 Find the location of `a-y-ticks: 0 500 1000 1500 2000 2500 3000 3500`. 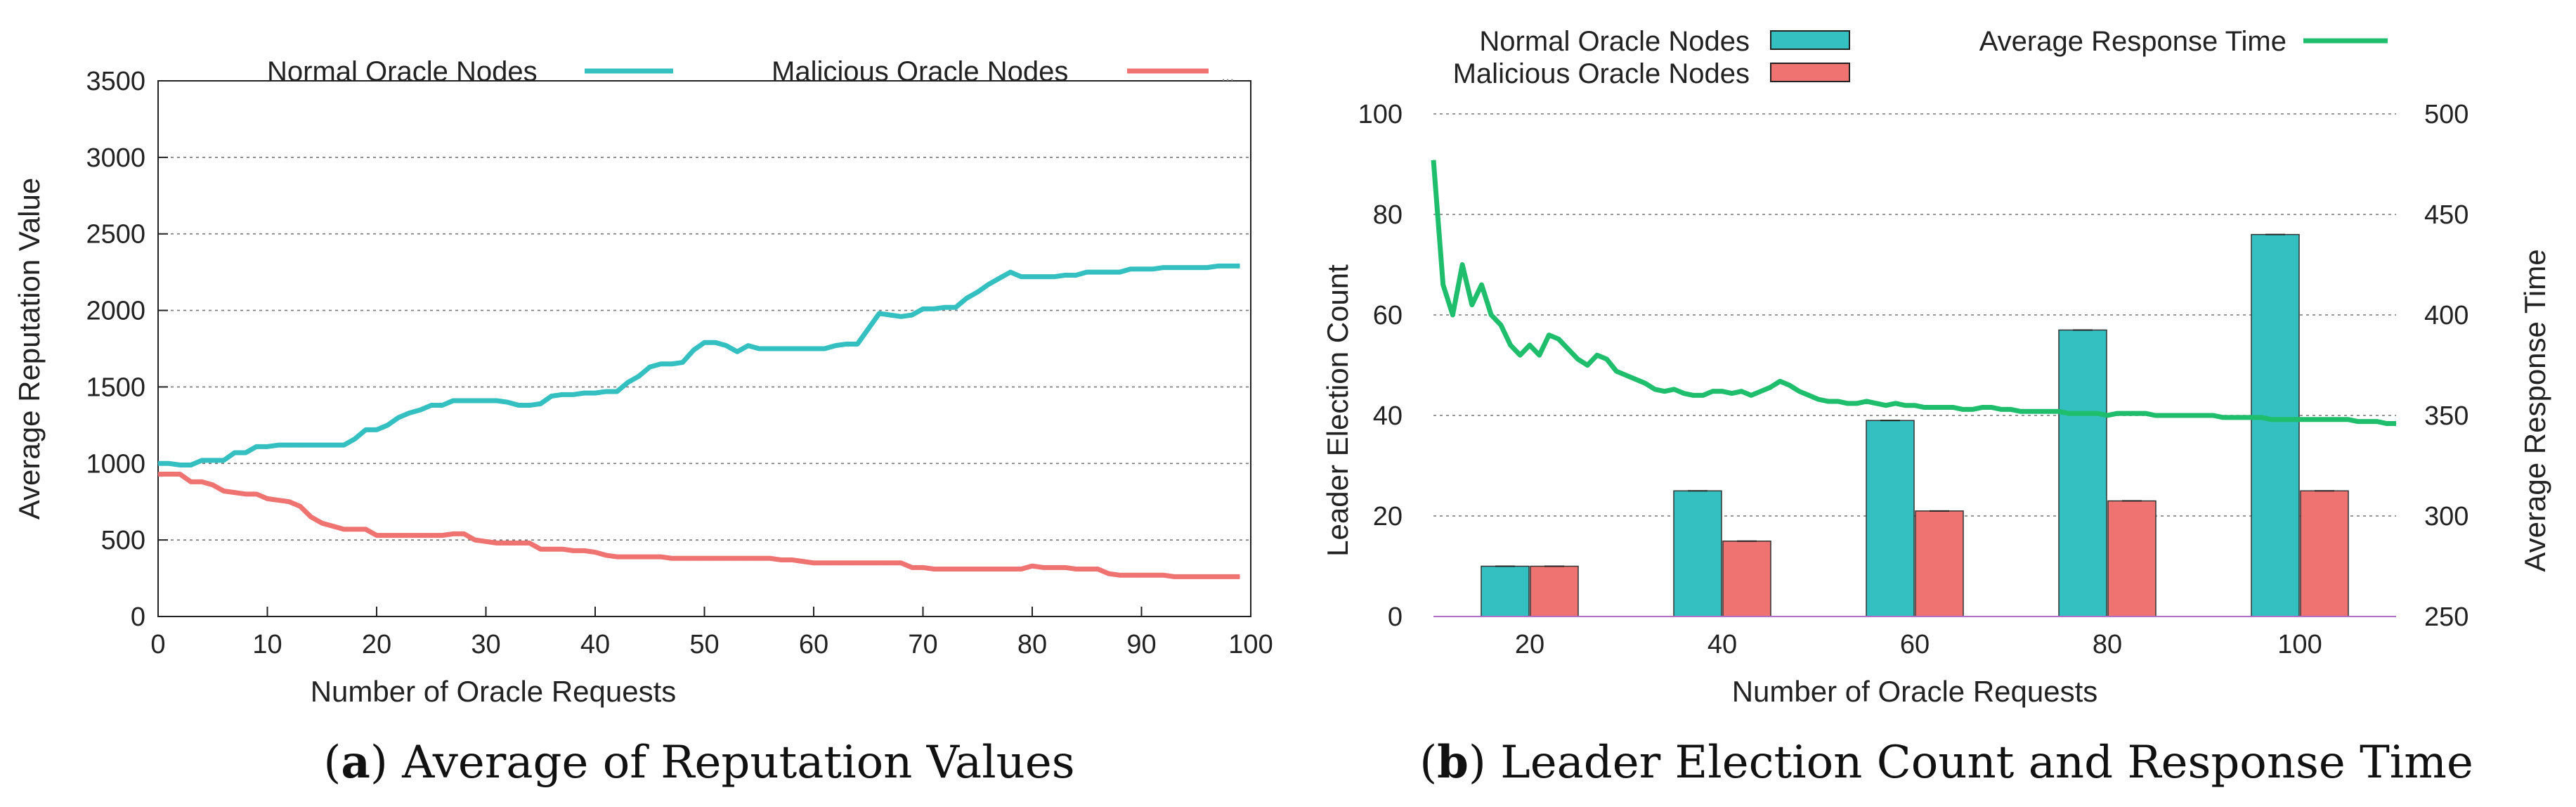

a-y-ticks: 0 500 1000 1500 2000 2500 3000 3500 is located at coordinates (127, 349).